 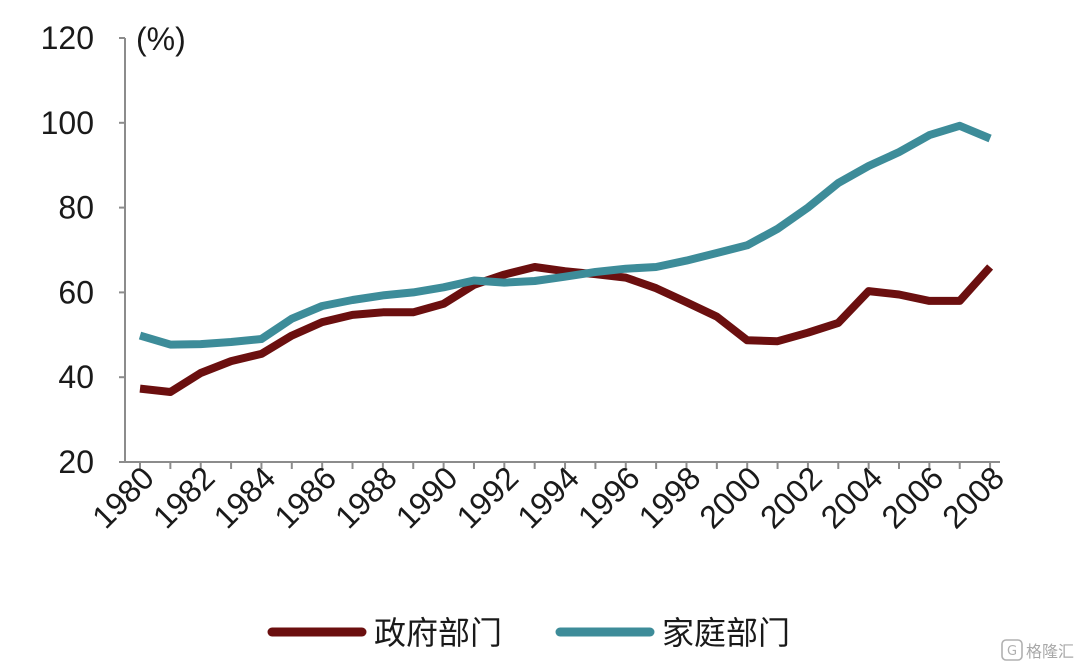 I want to click on legend-label: 政府部门, so click(x=438, y=633).